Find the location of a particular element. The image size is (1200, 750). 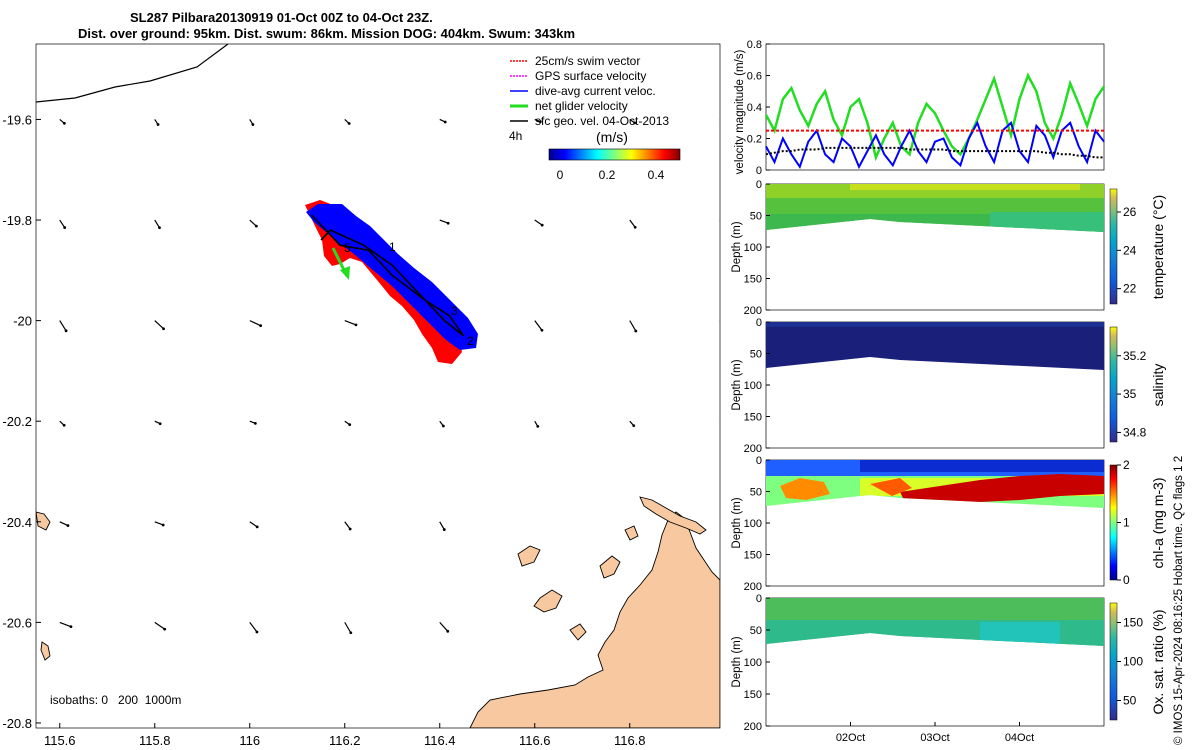

land-island-c is located at coordinates (548, 601).